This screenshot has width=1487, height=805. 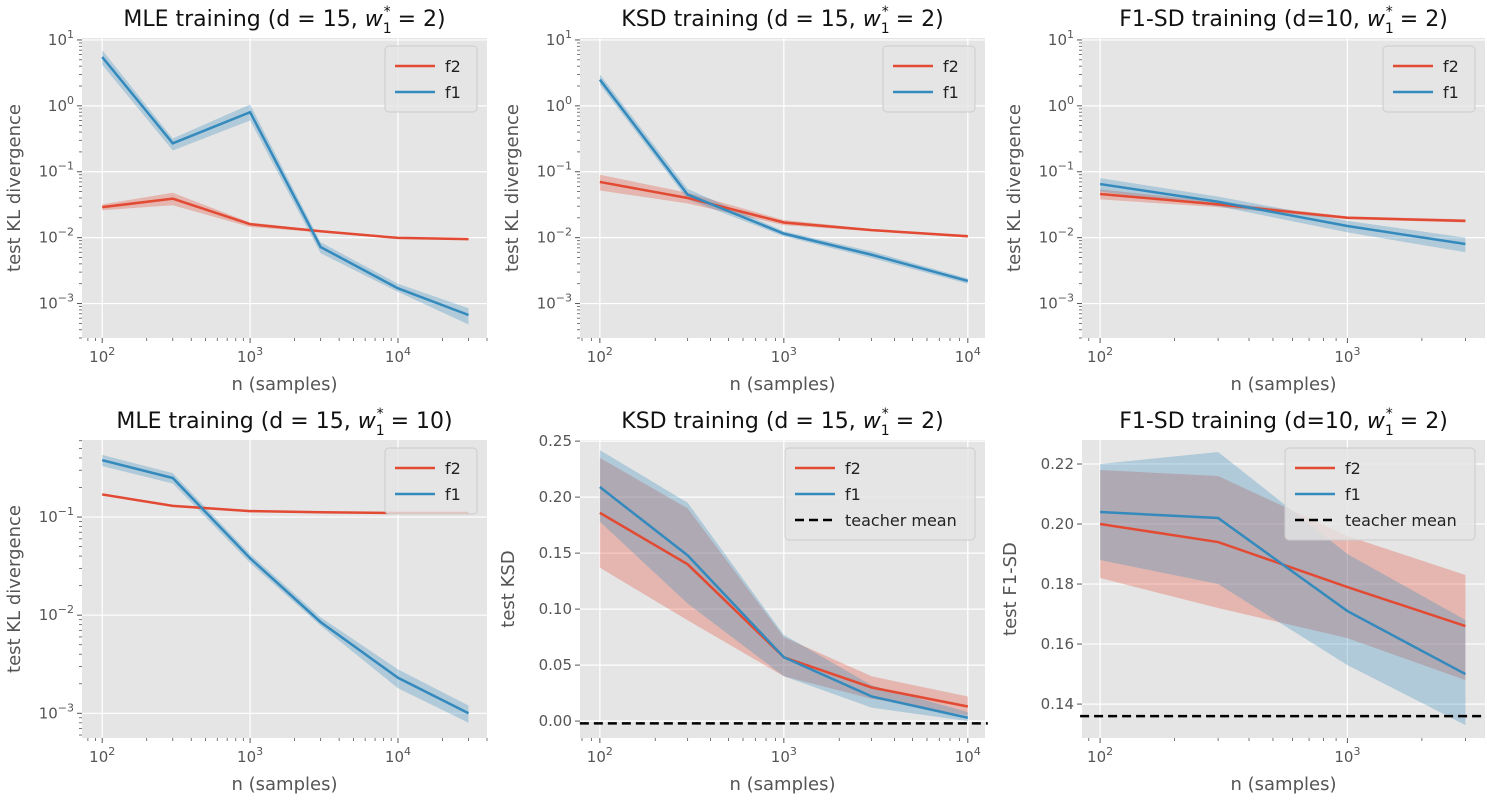 What do you see at coordinates (285, 784) in the screenshot?
I see `x-axis-label: n (samples)` at bounding box center [285, 784].